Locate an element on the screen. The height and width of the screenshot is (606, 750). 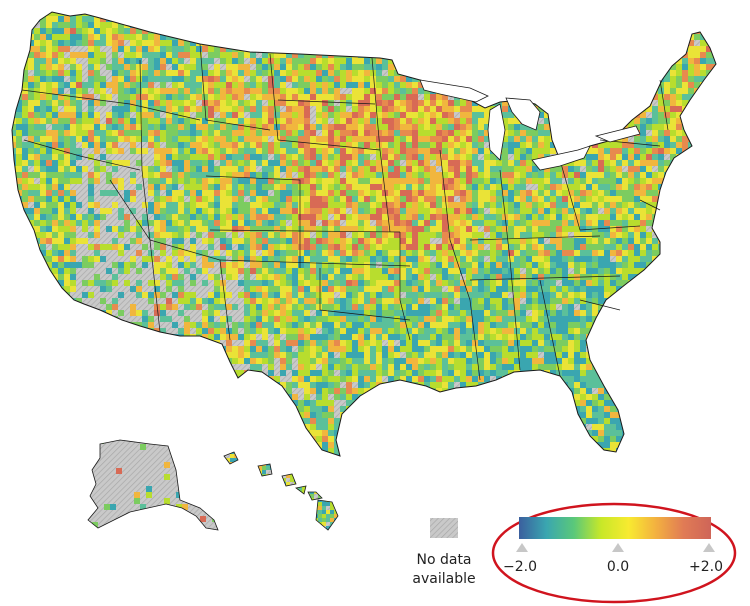
color-scale-legend: −2.0 0.0 +2.0 is located at coordinates (614, 553).